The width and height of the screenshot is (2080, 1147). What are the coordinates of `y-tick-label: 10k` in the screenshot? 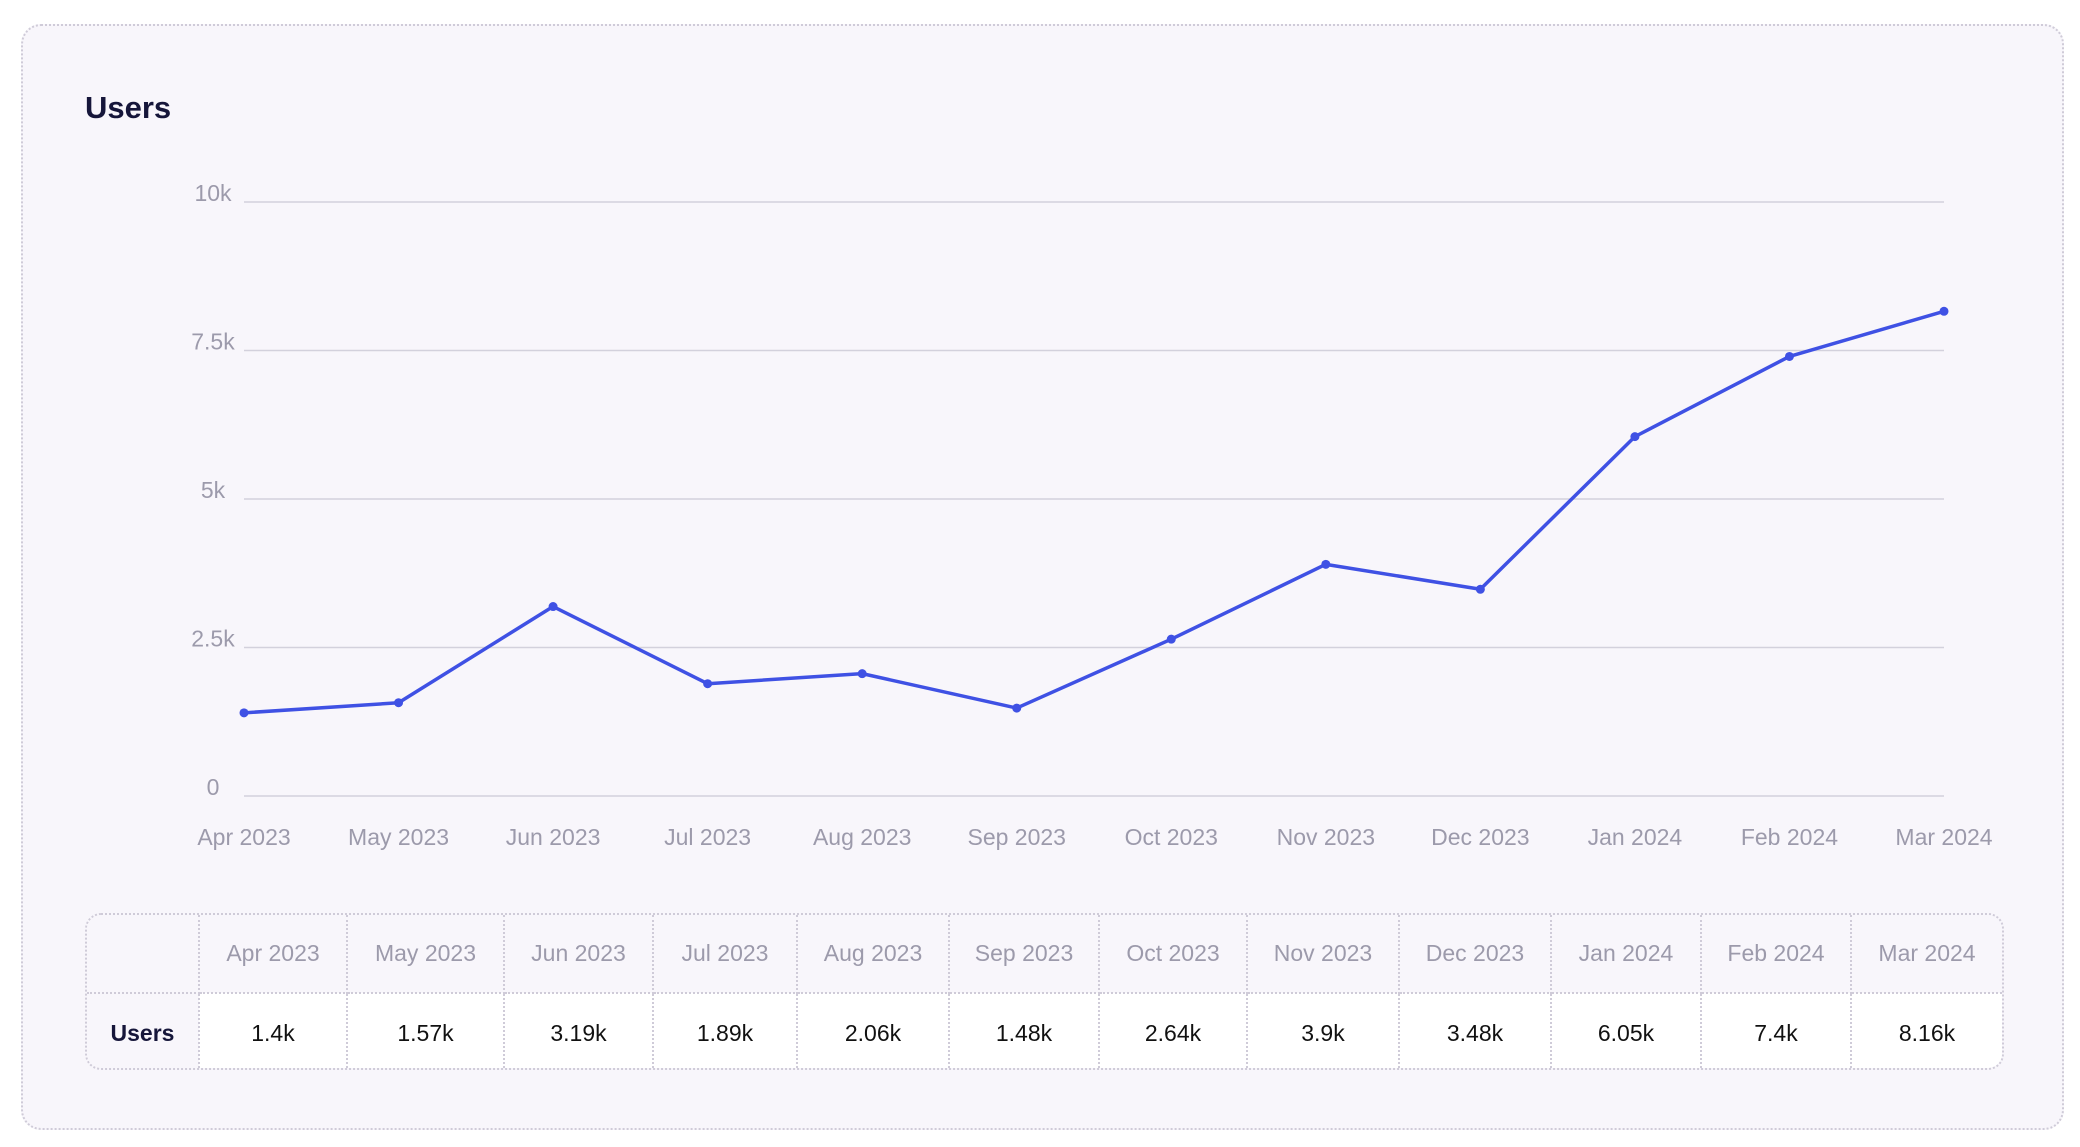 It's located at (213, 193).